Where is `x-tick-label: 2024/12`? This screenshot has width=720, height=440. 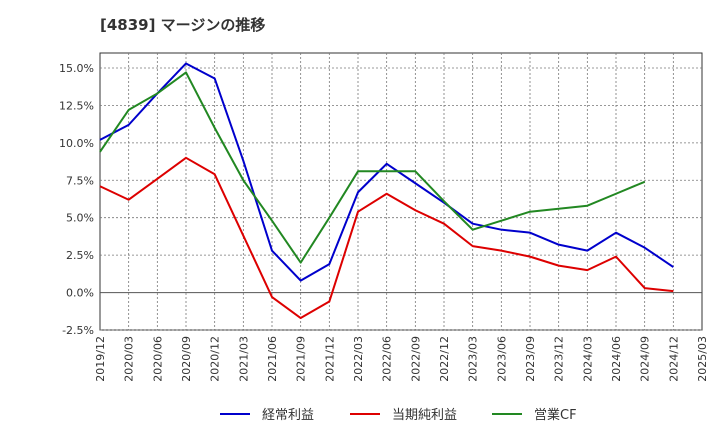 x-tick-label: 2024/12 is located at coordinates (673, 359).